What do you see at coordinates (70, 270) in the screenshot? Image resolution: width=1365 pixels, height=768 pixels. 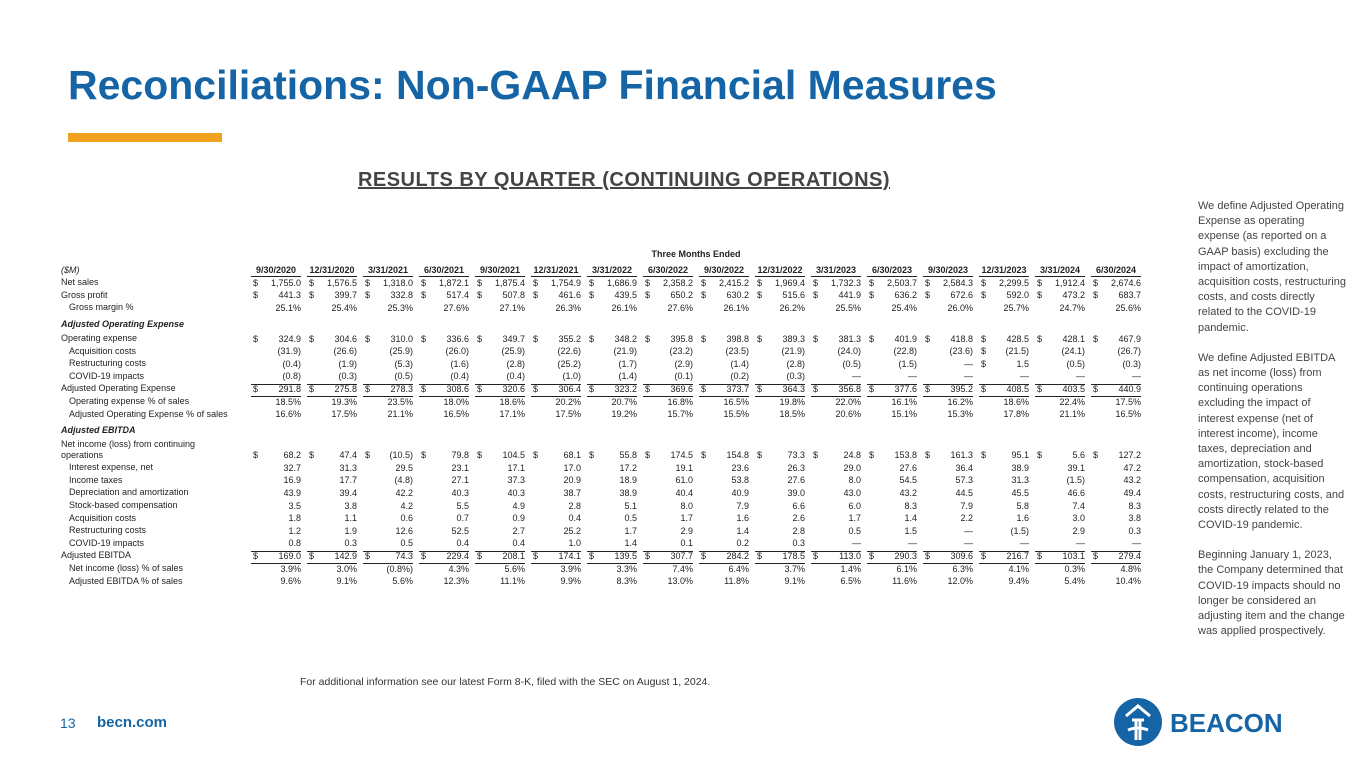 I see `unit-label: ($M)` at bounding box center [70, 270].